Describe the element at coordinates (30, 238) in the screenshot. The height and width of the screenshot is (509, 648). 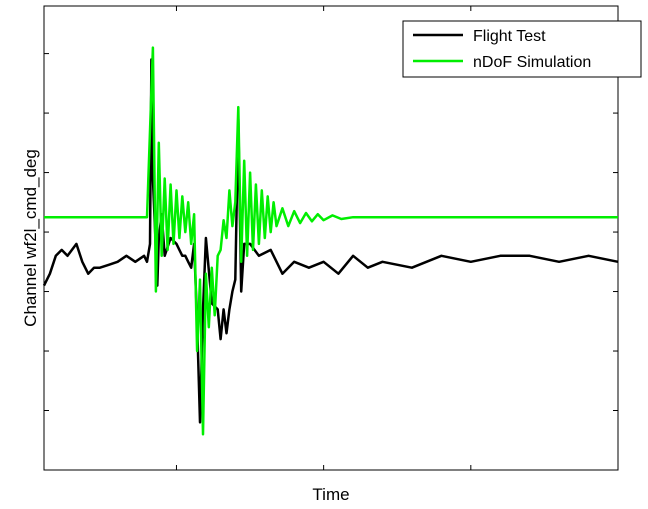
I see `y-axis-label: Channel wf2l_cmd_deg` at that location.